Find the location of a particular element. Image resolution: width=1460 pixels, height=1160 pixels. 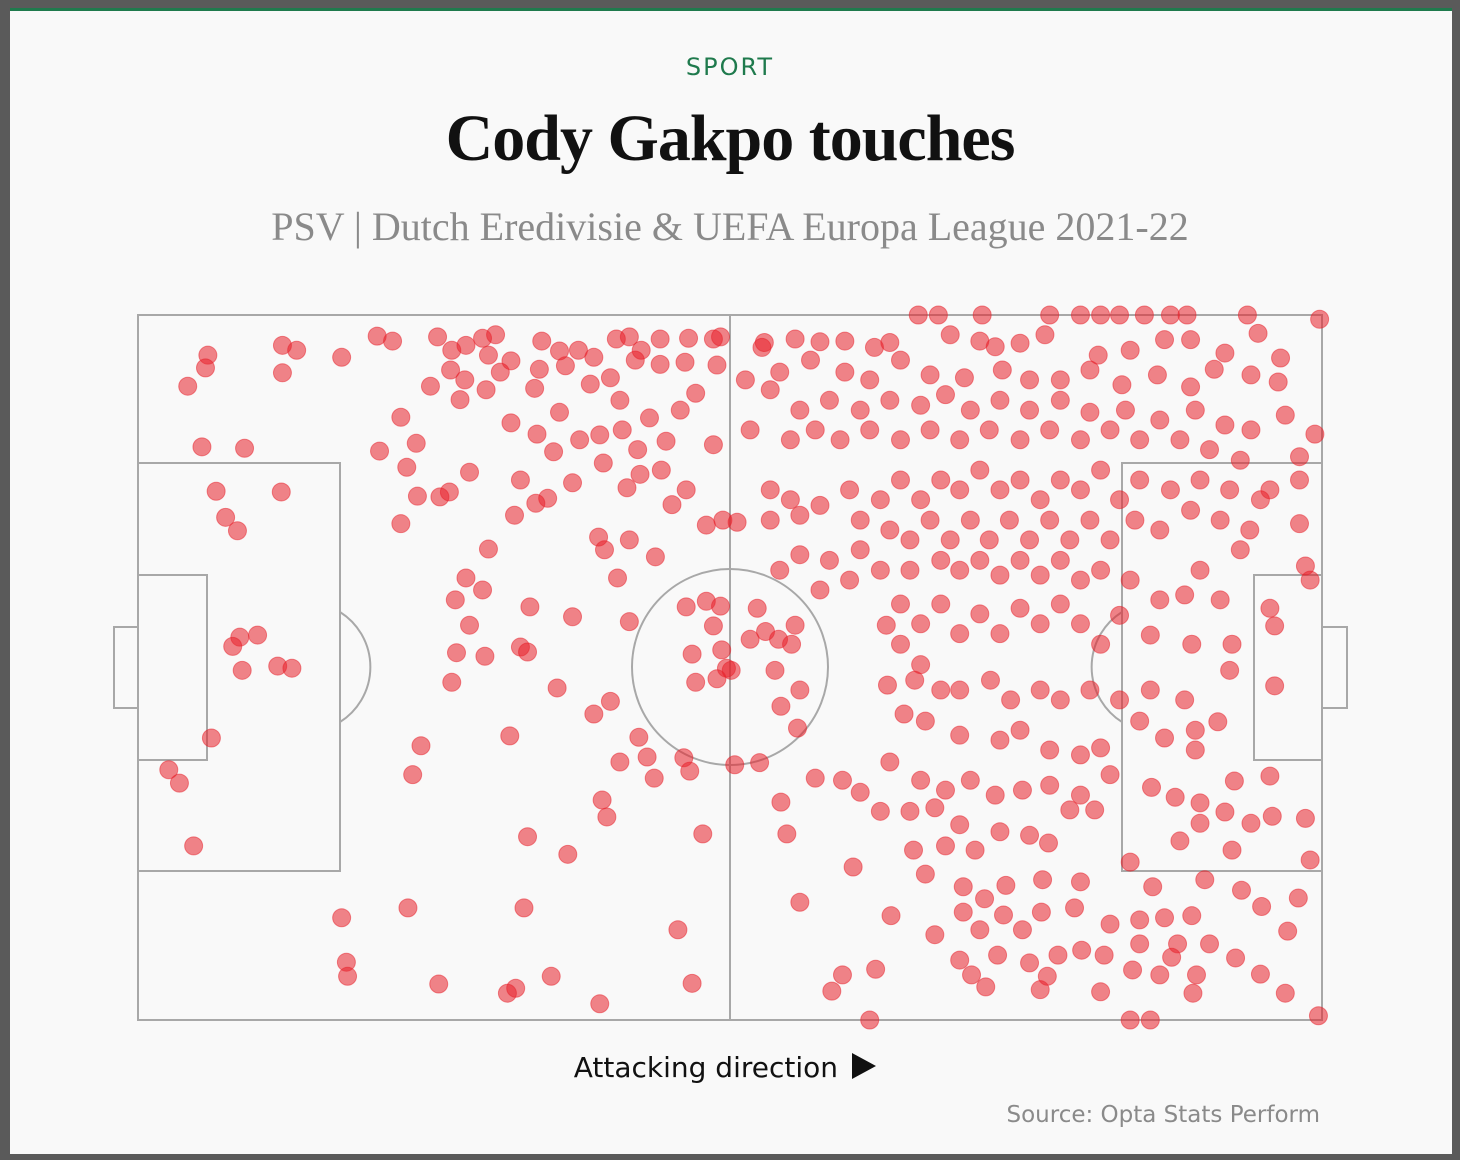

penalty-arc is located at coordinates (355, 667).